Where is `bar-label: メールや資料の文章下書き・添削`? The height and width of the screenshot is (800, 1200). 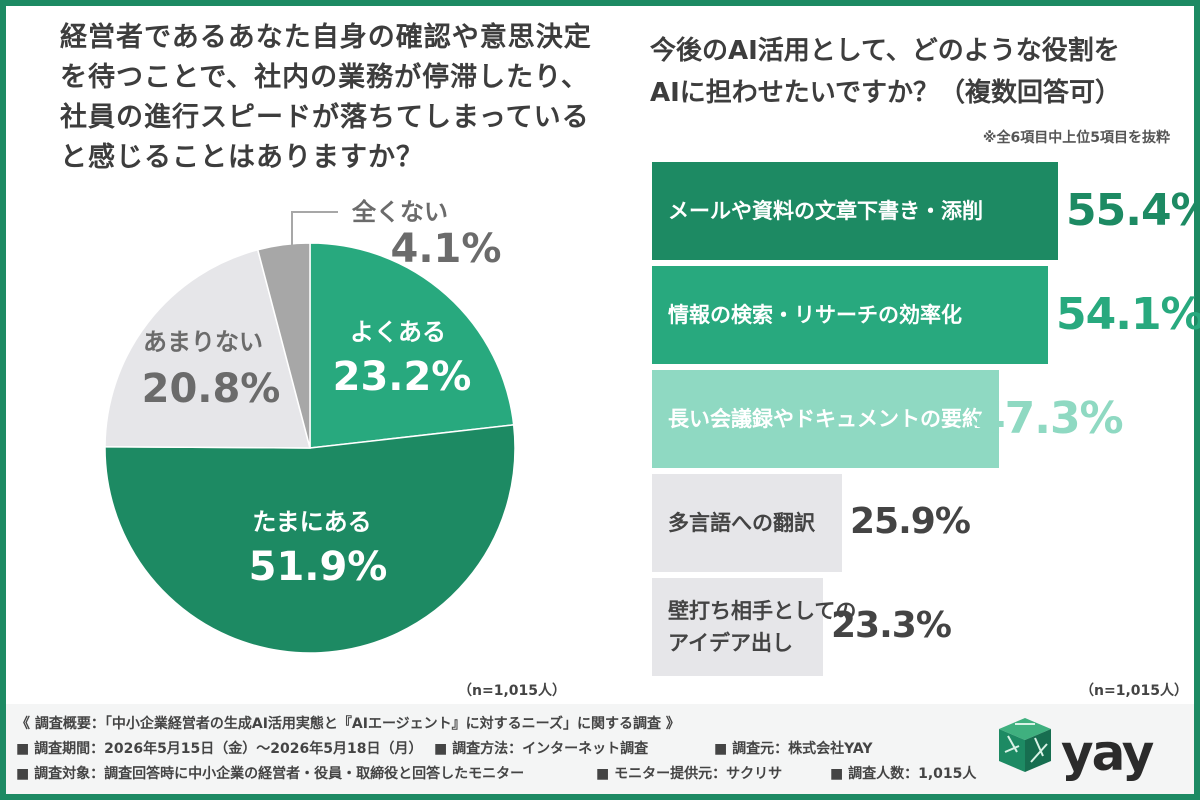 bar-label: メールや資料の文章下書き・添削 is located at coordinates (825, 211).